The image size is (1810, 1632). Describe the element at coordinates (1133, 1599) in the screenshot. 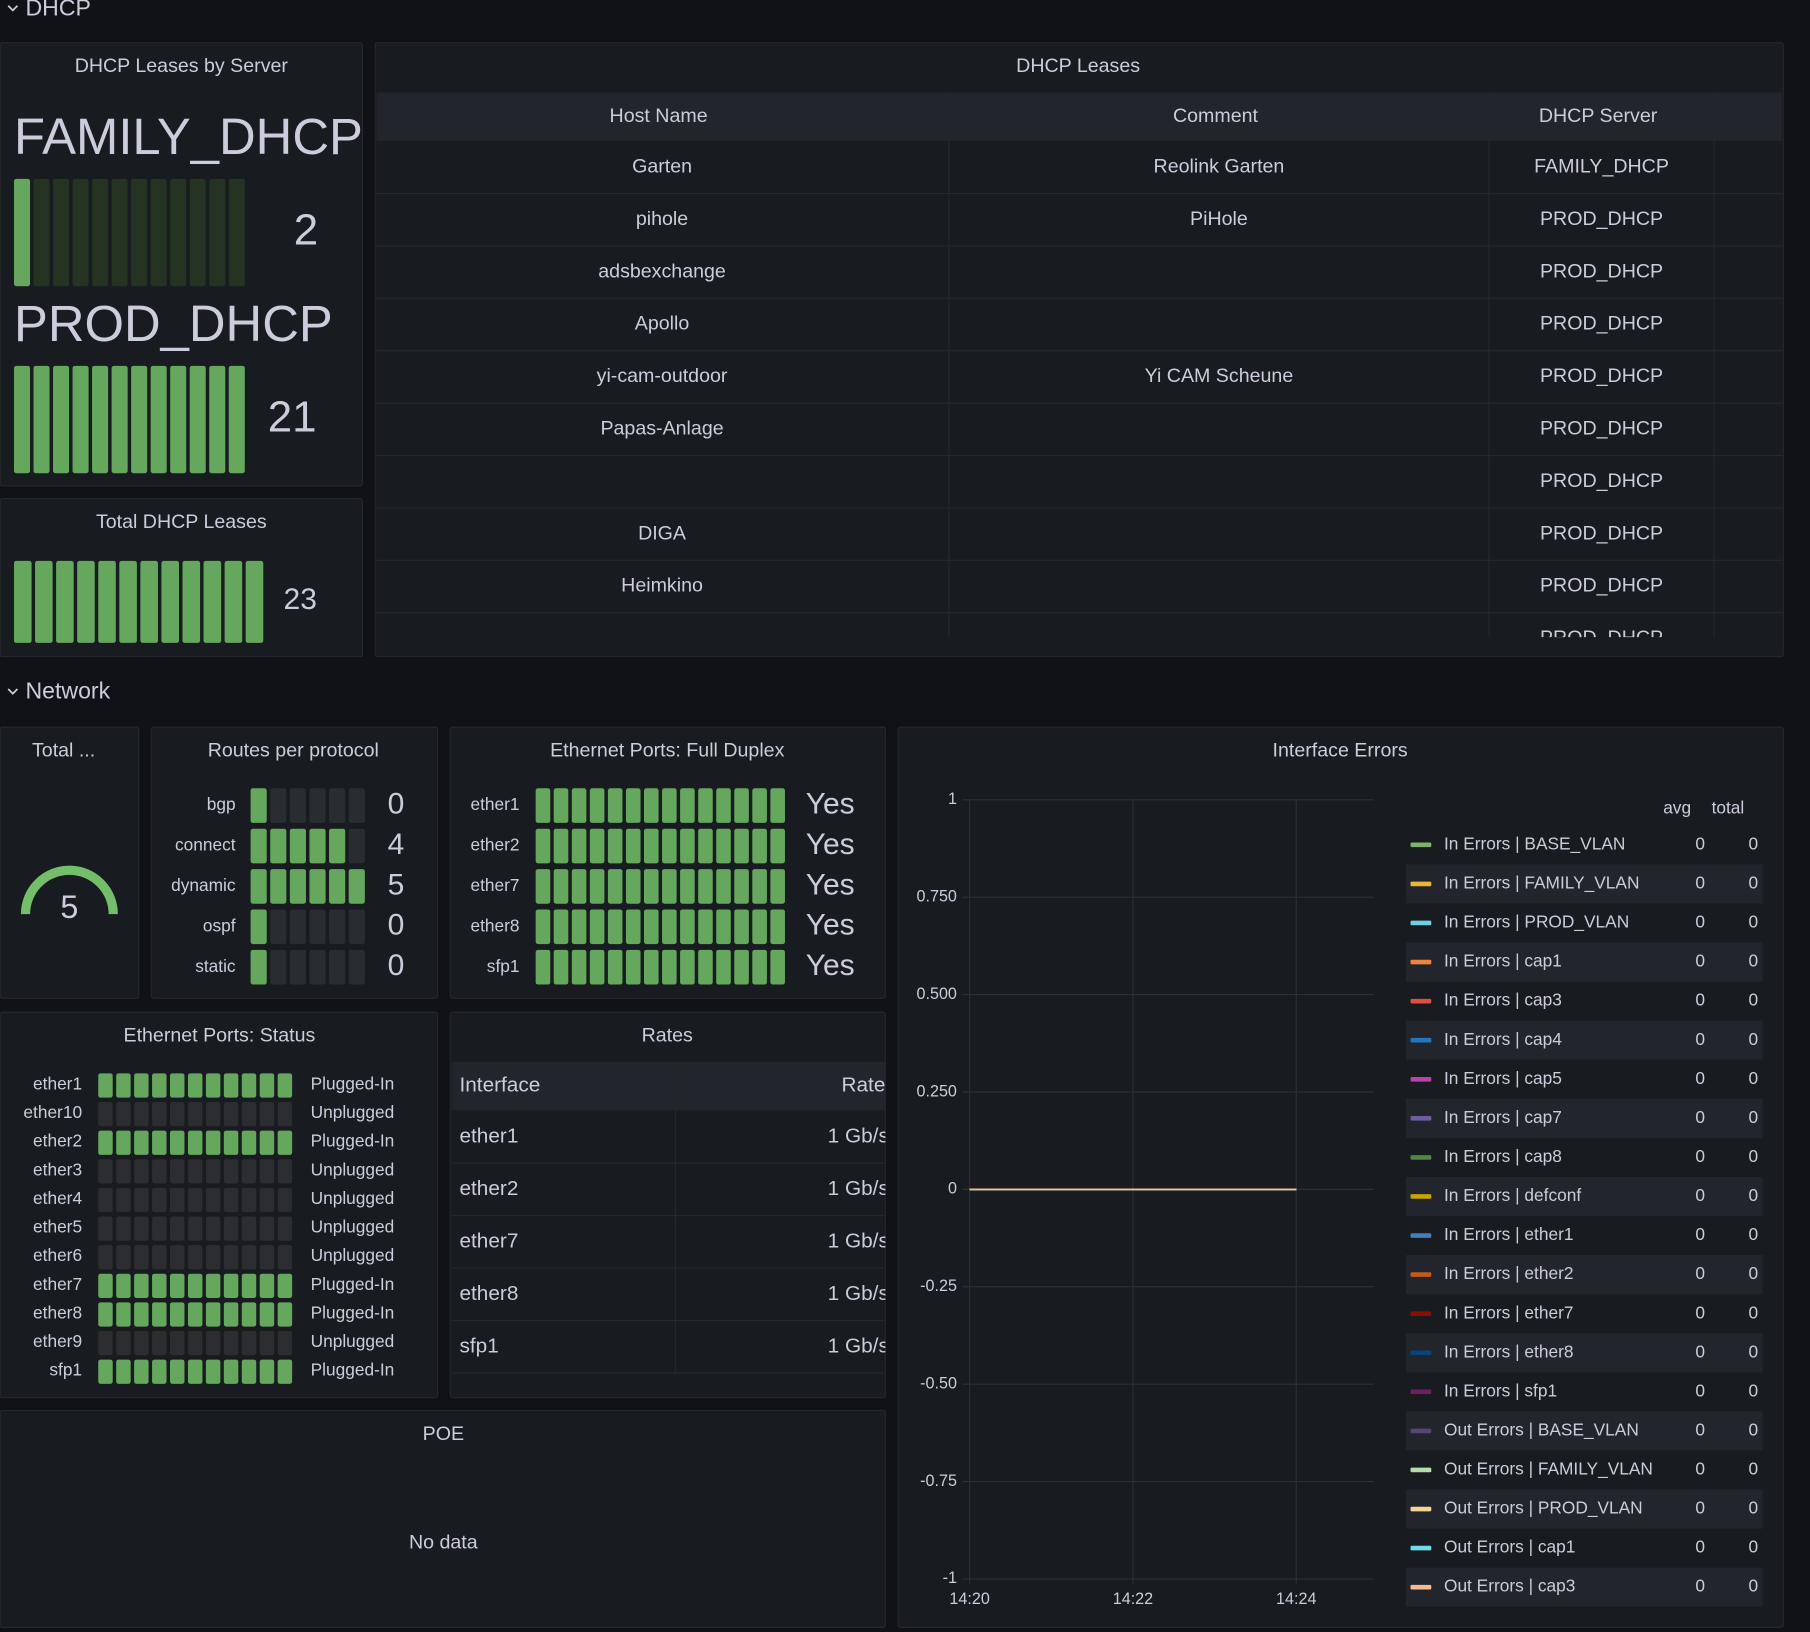

I see `x-tick-label: 14:22` at that location.